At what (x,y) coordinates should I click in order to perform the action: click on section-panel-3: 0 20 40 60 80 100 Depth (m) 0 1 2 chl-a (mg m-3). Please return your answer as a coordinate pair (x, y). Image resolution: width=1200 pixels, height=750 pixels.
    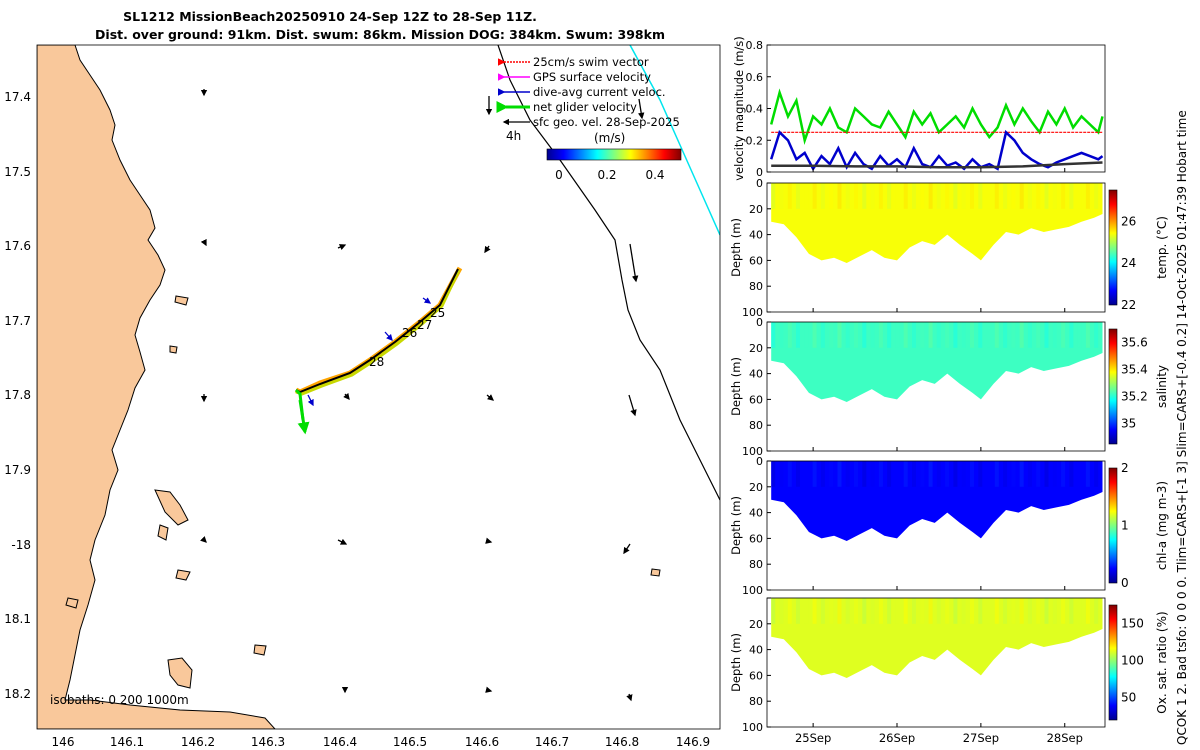
    Looking at the image, I should click on (949, 526).